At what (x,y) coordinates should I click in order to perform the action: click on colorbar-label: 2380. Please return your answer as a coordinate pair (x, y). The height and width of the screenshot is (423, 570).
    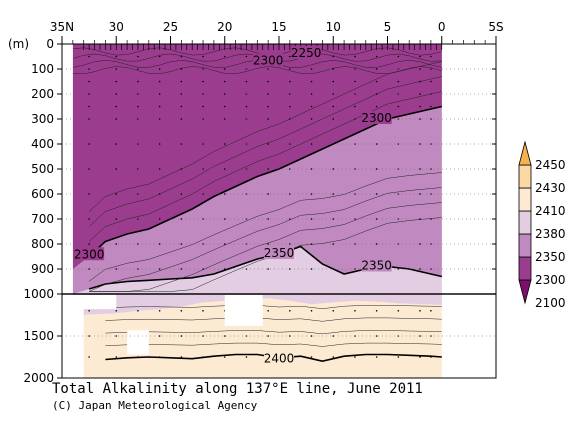
    Looking at the image, I should click on (550, 234).